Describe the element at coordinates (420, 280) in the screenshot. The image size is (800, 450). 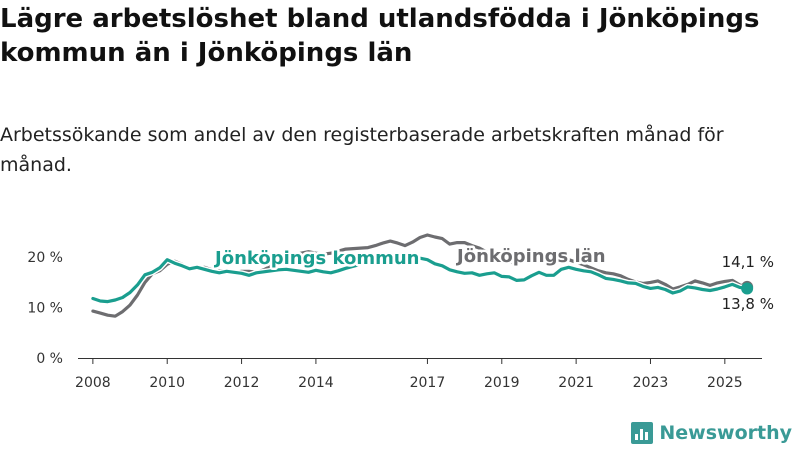
I see `series-line-kommun` at that location.